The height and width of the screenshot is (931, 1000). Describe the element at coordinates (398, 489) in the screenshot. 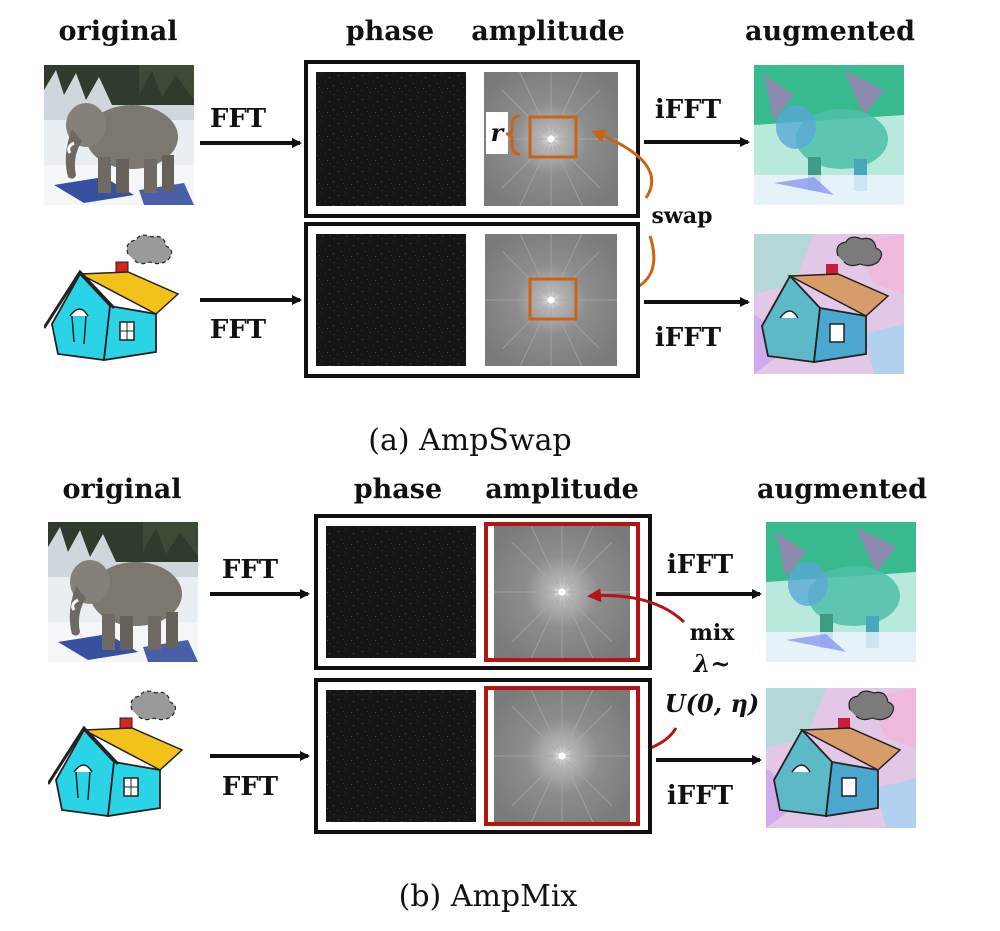

I see `header-phase-b: phase` at that location.